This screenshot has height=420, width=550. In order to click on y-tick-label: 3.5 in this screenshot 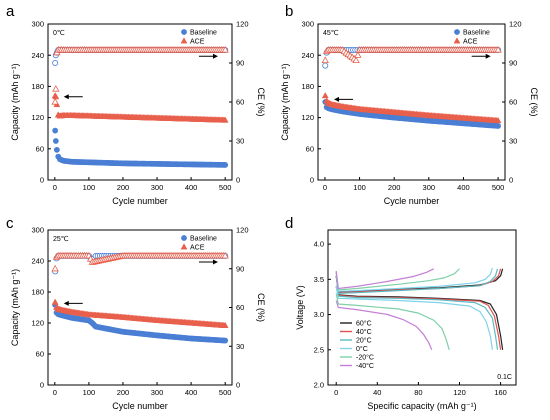, I will do `click(319, 279)`.